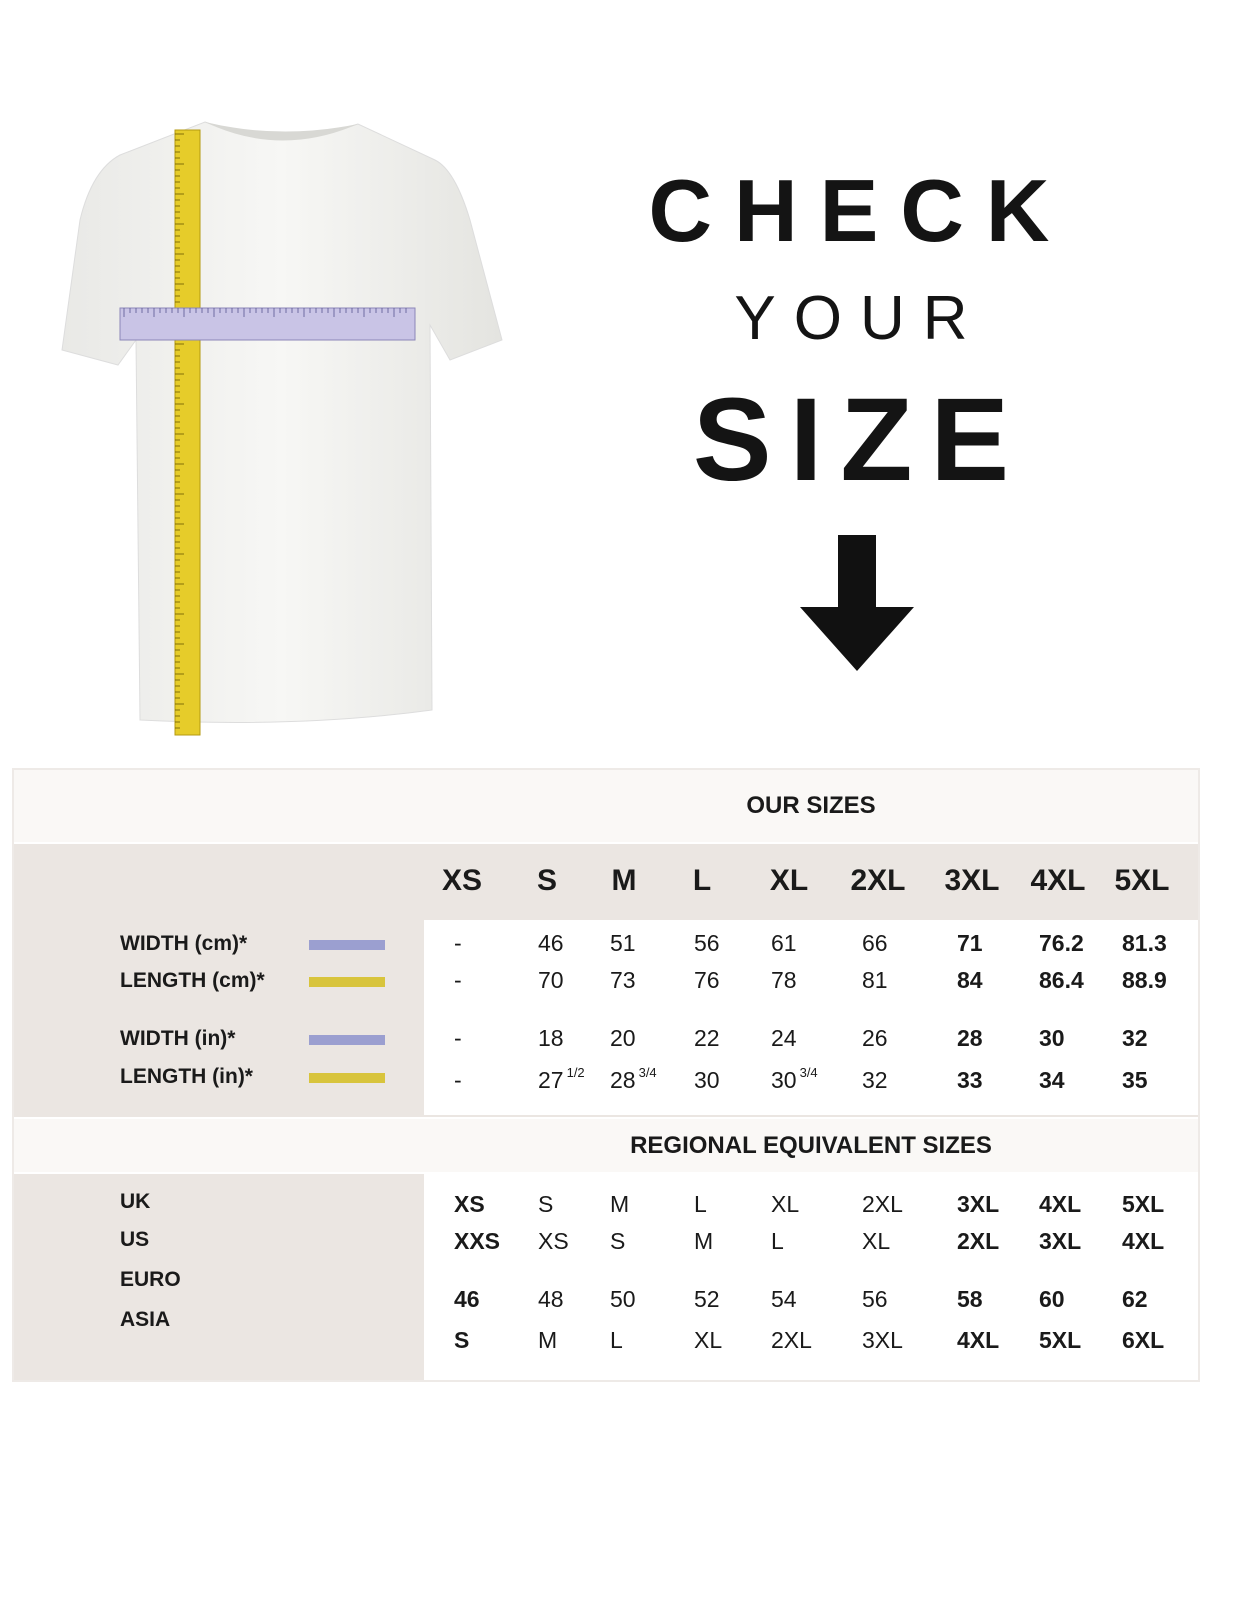  What do you see at coordinates (145, 1319) in the screenshot?
I see `region-label-asia: ASIA` at bounding box center [145, 1319].